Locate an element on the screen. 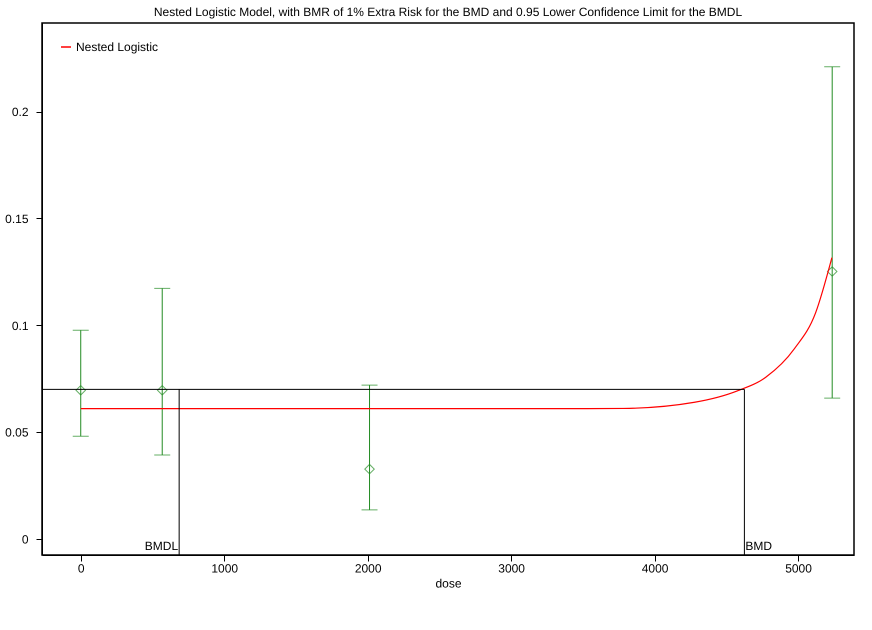  legend-label: Nested Logistic is located at coordinates (117, 47).